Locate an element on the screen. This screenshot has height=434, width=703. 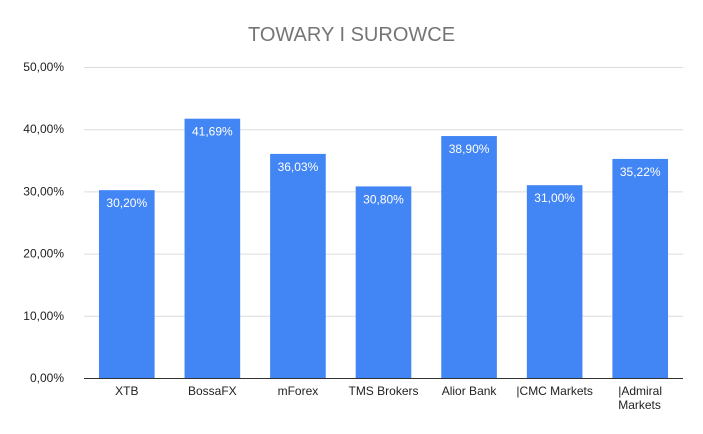
bar-value-label: 30,20% is located at coordinates (126, 203).